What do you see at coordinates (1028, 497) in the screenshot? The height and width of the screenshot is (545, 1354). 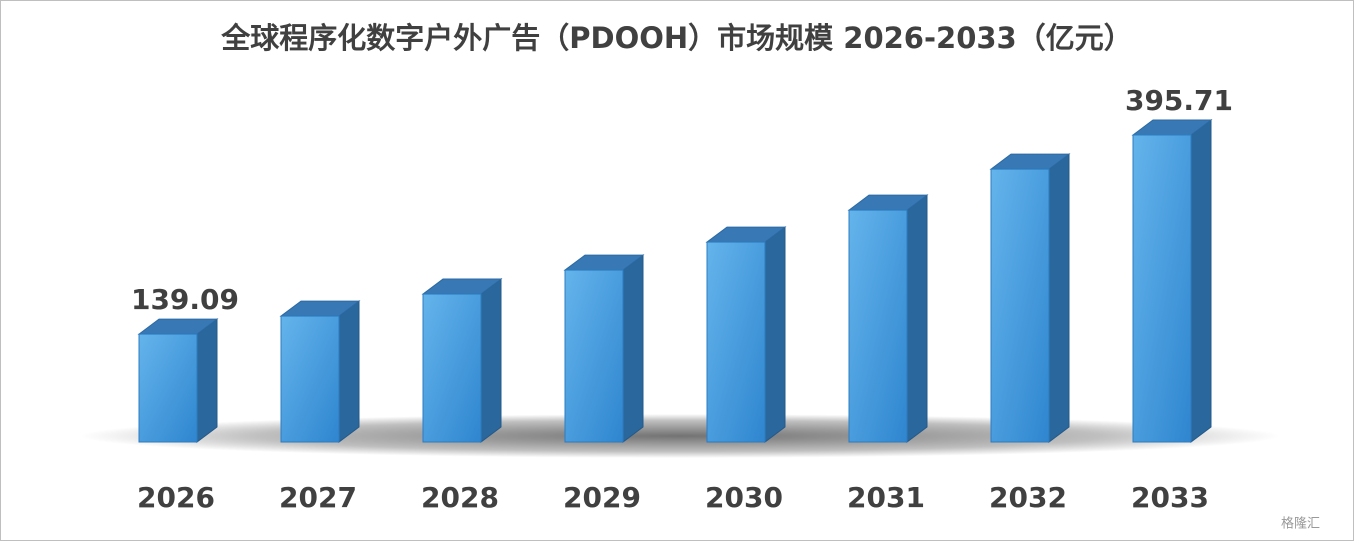 I see `x-tick-label: 2032` at bounding box center [1028, 497].